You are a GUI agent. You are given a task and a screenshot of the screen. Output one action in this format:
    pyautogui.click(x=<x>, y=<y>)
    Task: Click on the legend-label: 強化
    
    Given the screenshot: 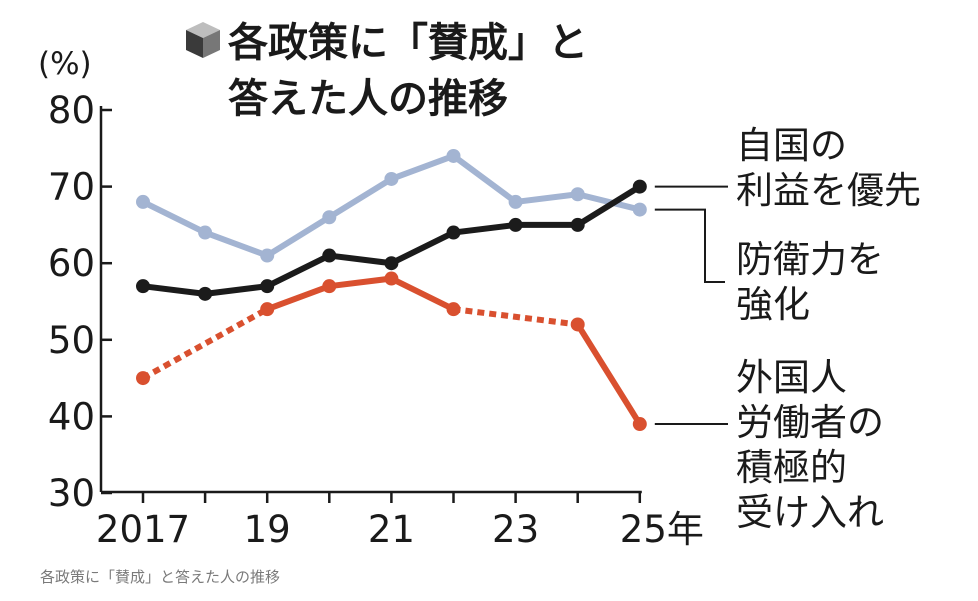 What is the action you would take?
    pyautogui.click(x=773, y=304)
    